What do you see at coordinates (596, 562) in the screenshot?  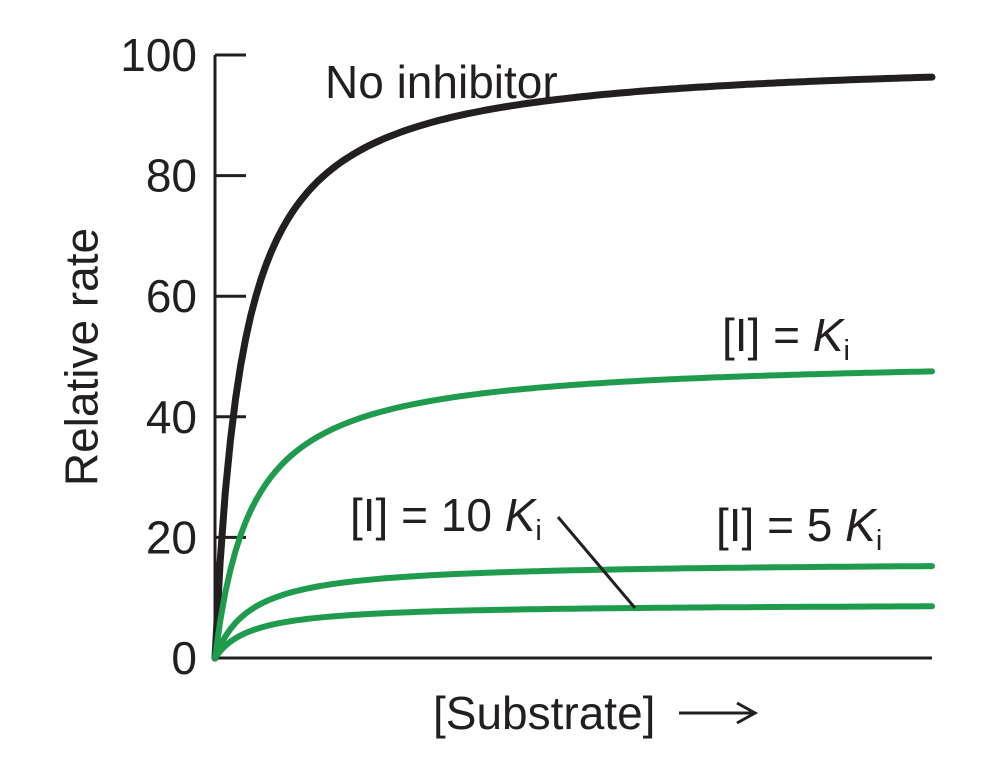 I see `ten-ki-leader-line` at bounding box center [596, 562].